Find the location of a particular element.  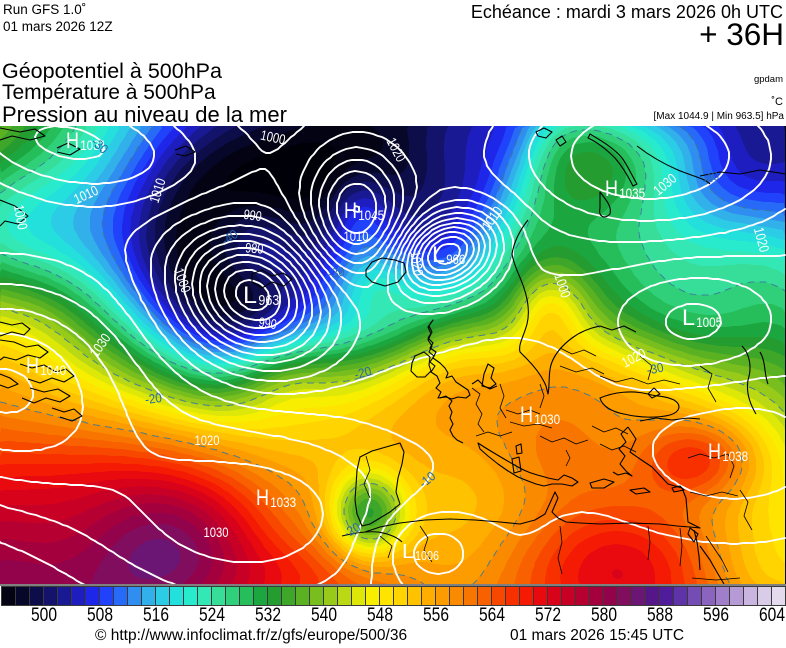

svg-text: 1031 is located at coordinates (93, 145).